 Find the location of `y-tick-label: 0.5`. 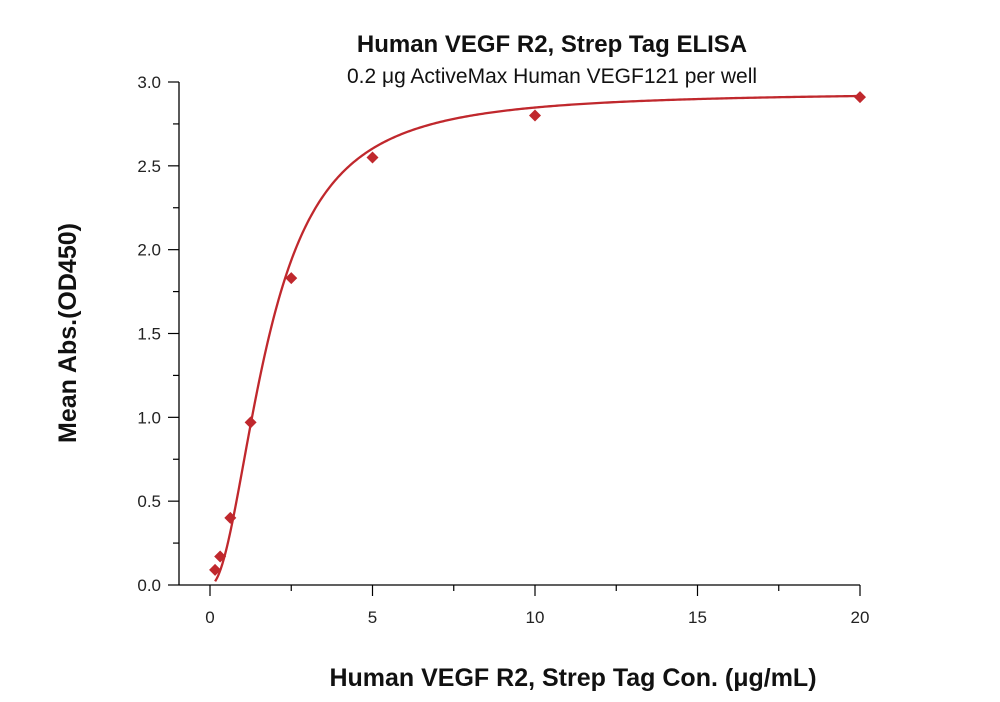

y-tick-label: 0.5 is located at coordinates (149, 501).